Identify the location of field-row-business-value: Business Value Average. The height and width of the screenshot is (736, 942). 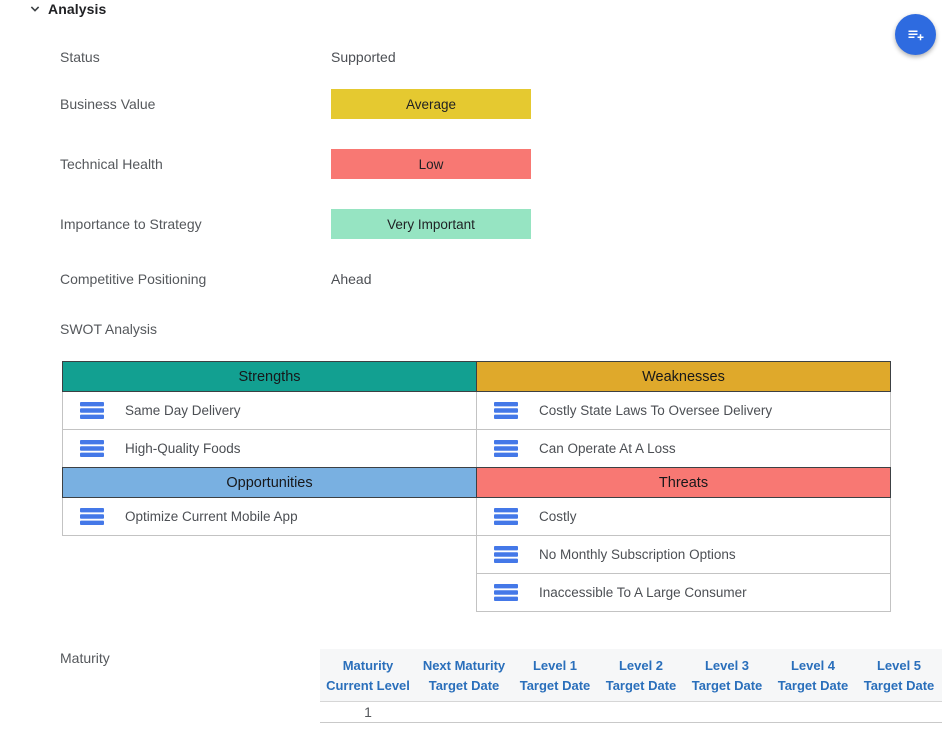
(475, 104).